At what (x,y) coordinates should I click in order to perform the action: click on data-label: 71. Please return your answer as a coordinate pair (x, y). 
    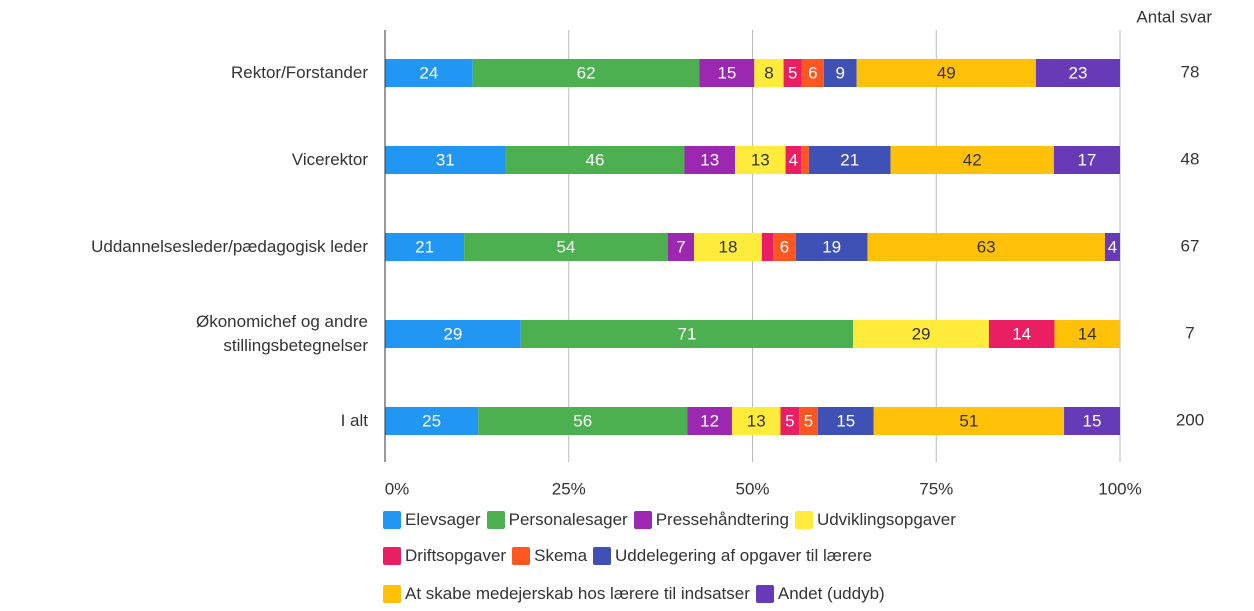
    Looking at the image, I should click on (686, 333).